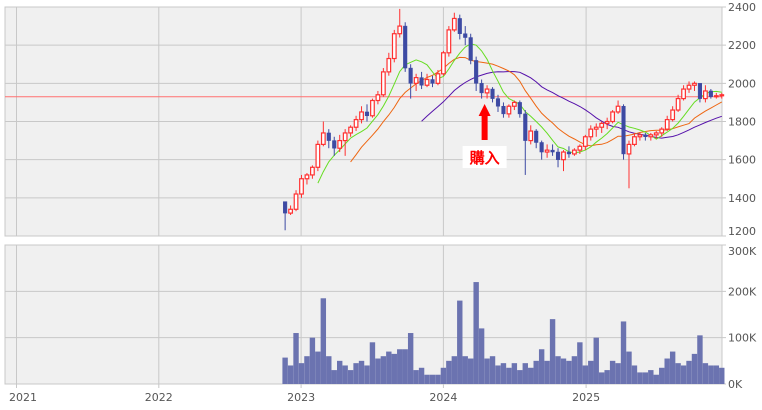 Image resolution: width=762 pixels, height=410 pixels. Describe the element at coordinates (742, 45) in the screenshot. I see `price-tick-label: 2200` at that location.